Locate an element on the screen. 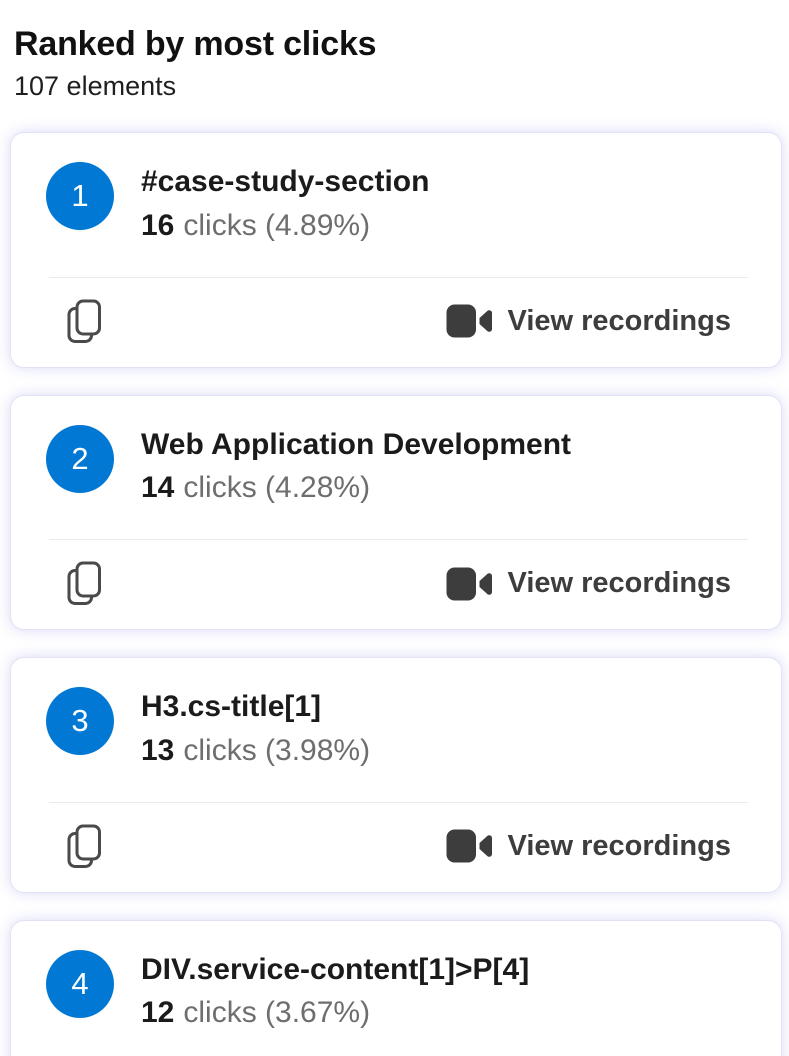 The image size is (789, 1056). element-info: H3.cs-title[1] 13 clicks (3.98%) is located at coordinates (255, 728).